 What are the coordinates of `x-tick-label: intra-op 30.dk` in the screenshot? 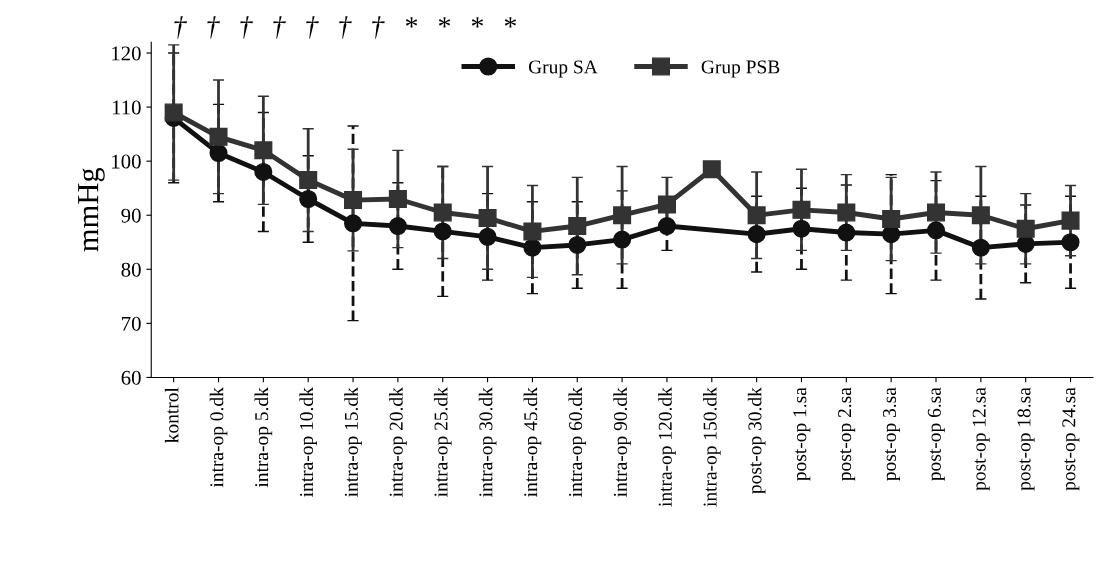 It's located at (487, 442).